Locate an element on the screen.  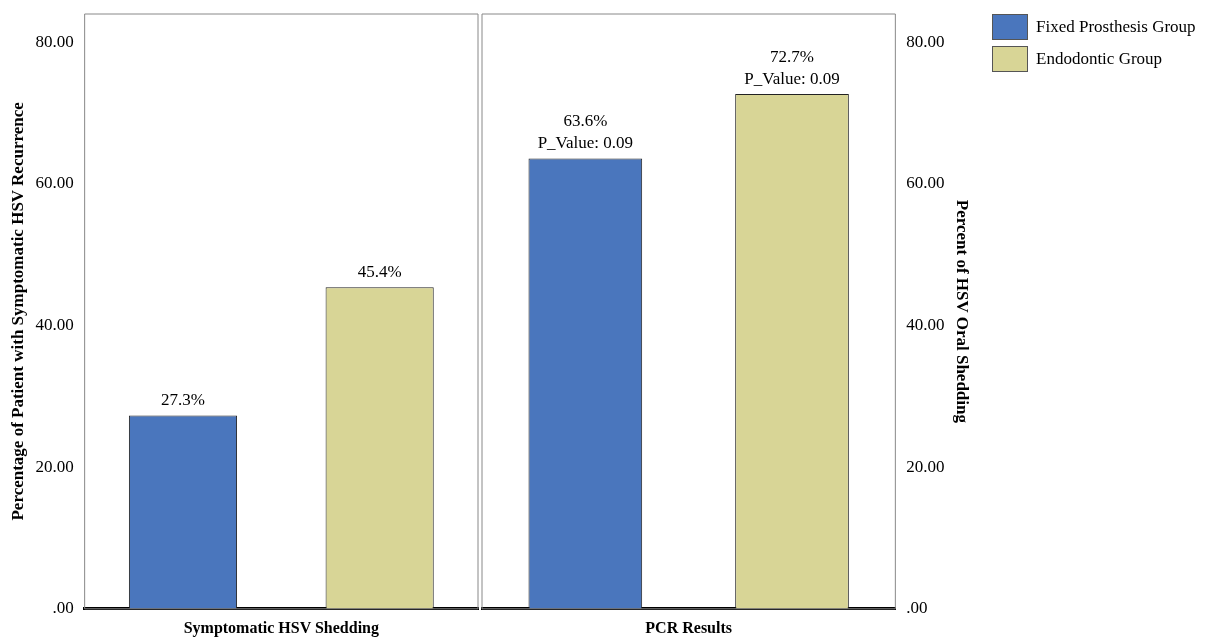
data-label: 72.7% P_Value: 0.09 is located at coordinates (792, 67).